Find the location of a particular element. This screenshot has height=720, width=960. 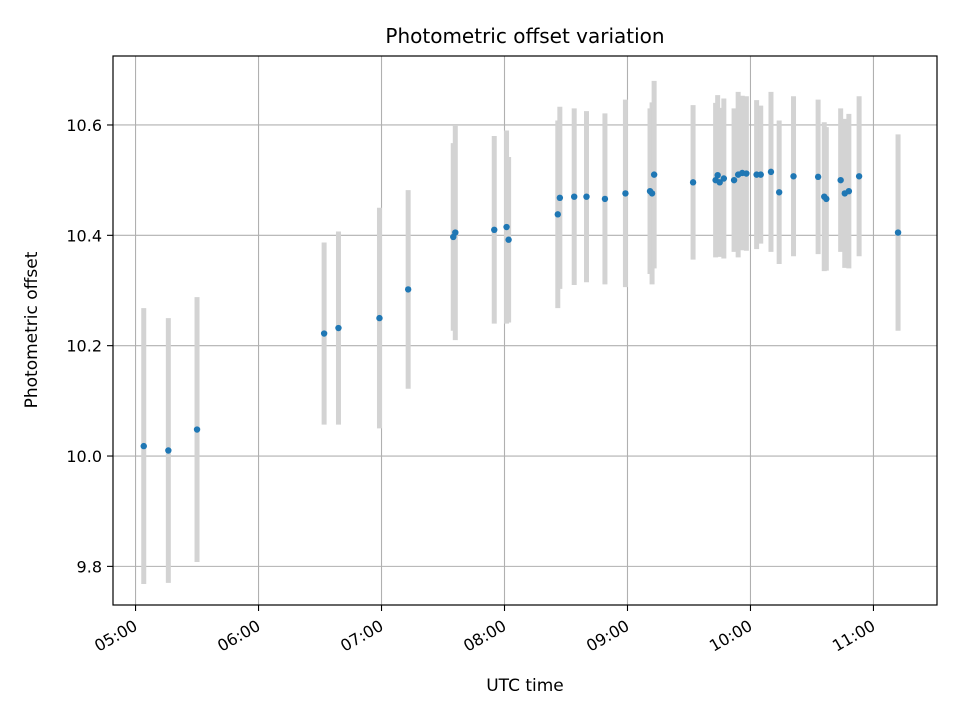

y-tick-label: 10.2 is located at coordinates (84, 346).